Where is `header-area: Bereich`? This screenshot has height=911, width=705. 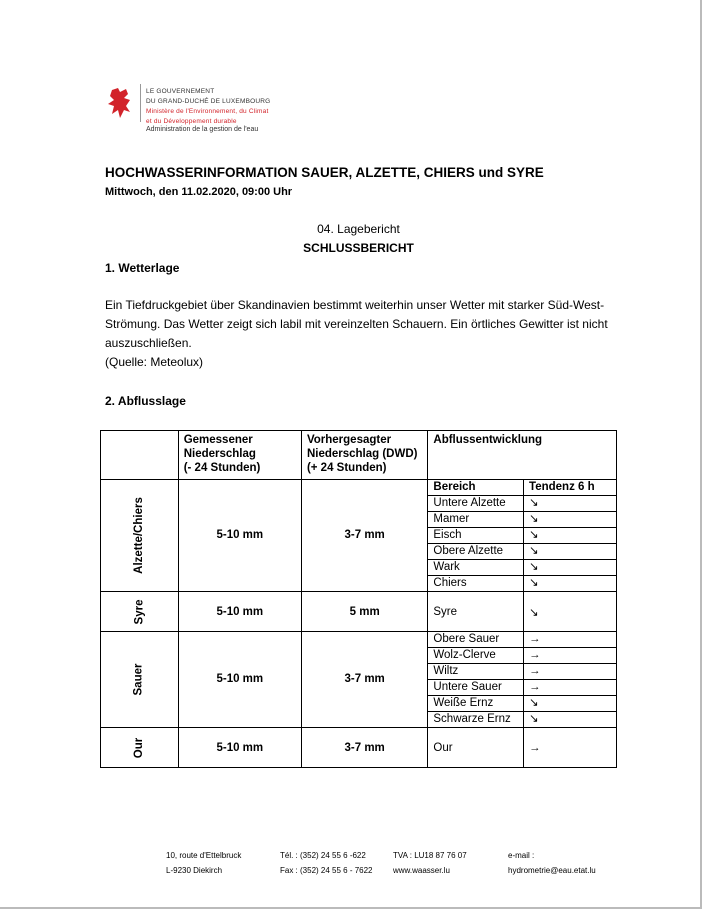
header-area: Bereich is located at coordinates (476, 487).